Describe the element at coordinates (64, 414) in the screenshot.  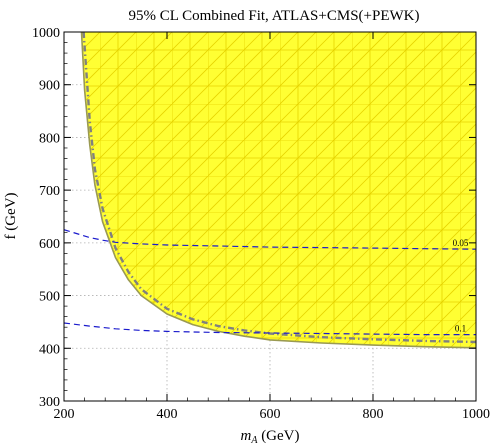
I see `x-tick-label: 200` at that location.